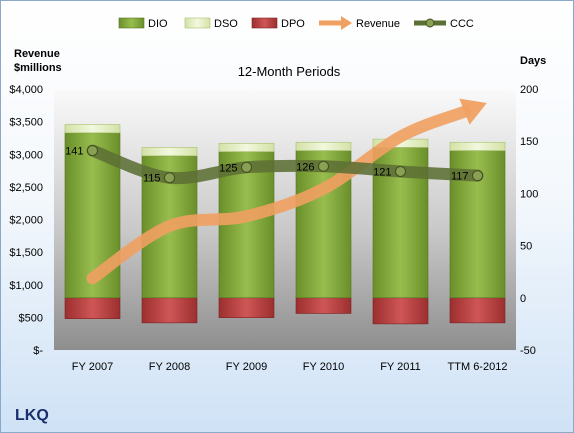  What do you see at coordinates (264, 23) in the screenshot?
I see `legend-swatch-dpo` at bounding box center [264, 23].